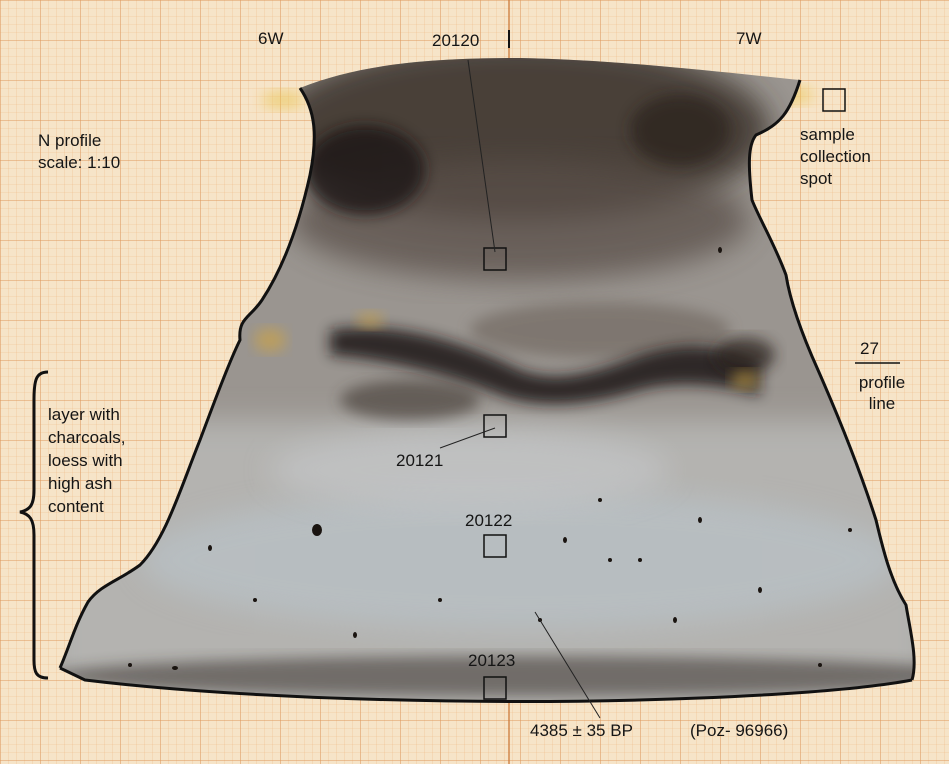  Describe the element at coordinates (76, 506) in the screenshot. I see `layer-note-line-5: content` at that location.